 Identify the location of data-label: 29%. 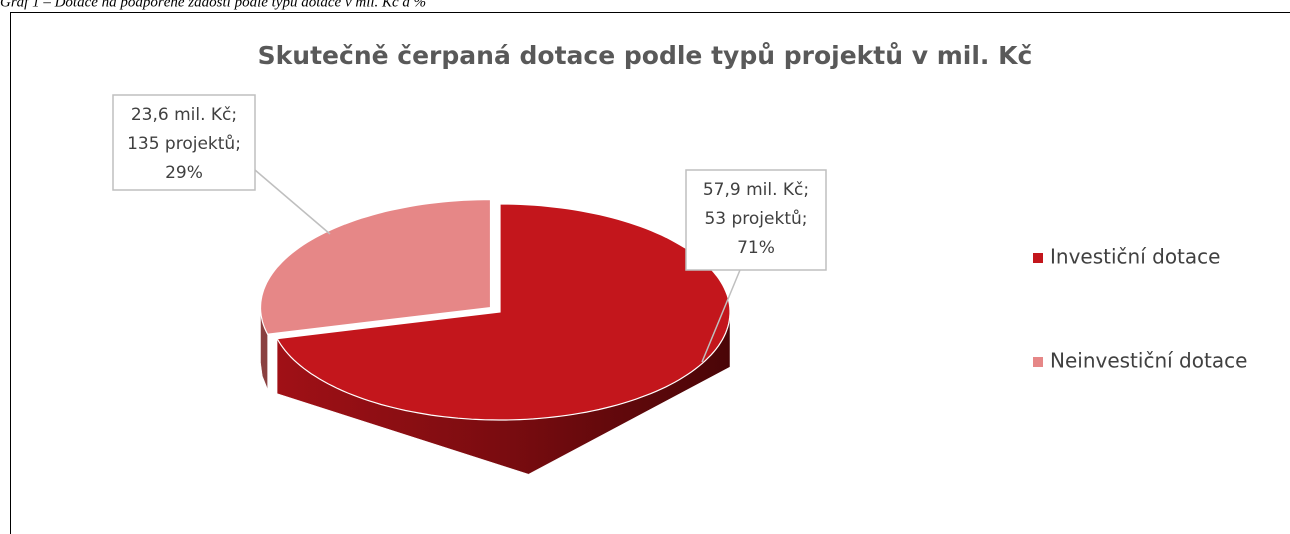
(184, 173).